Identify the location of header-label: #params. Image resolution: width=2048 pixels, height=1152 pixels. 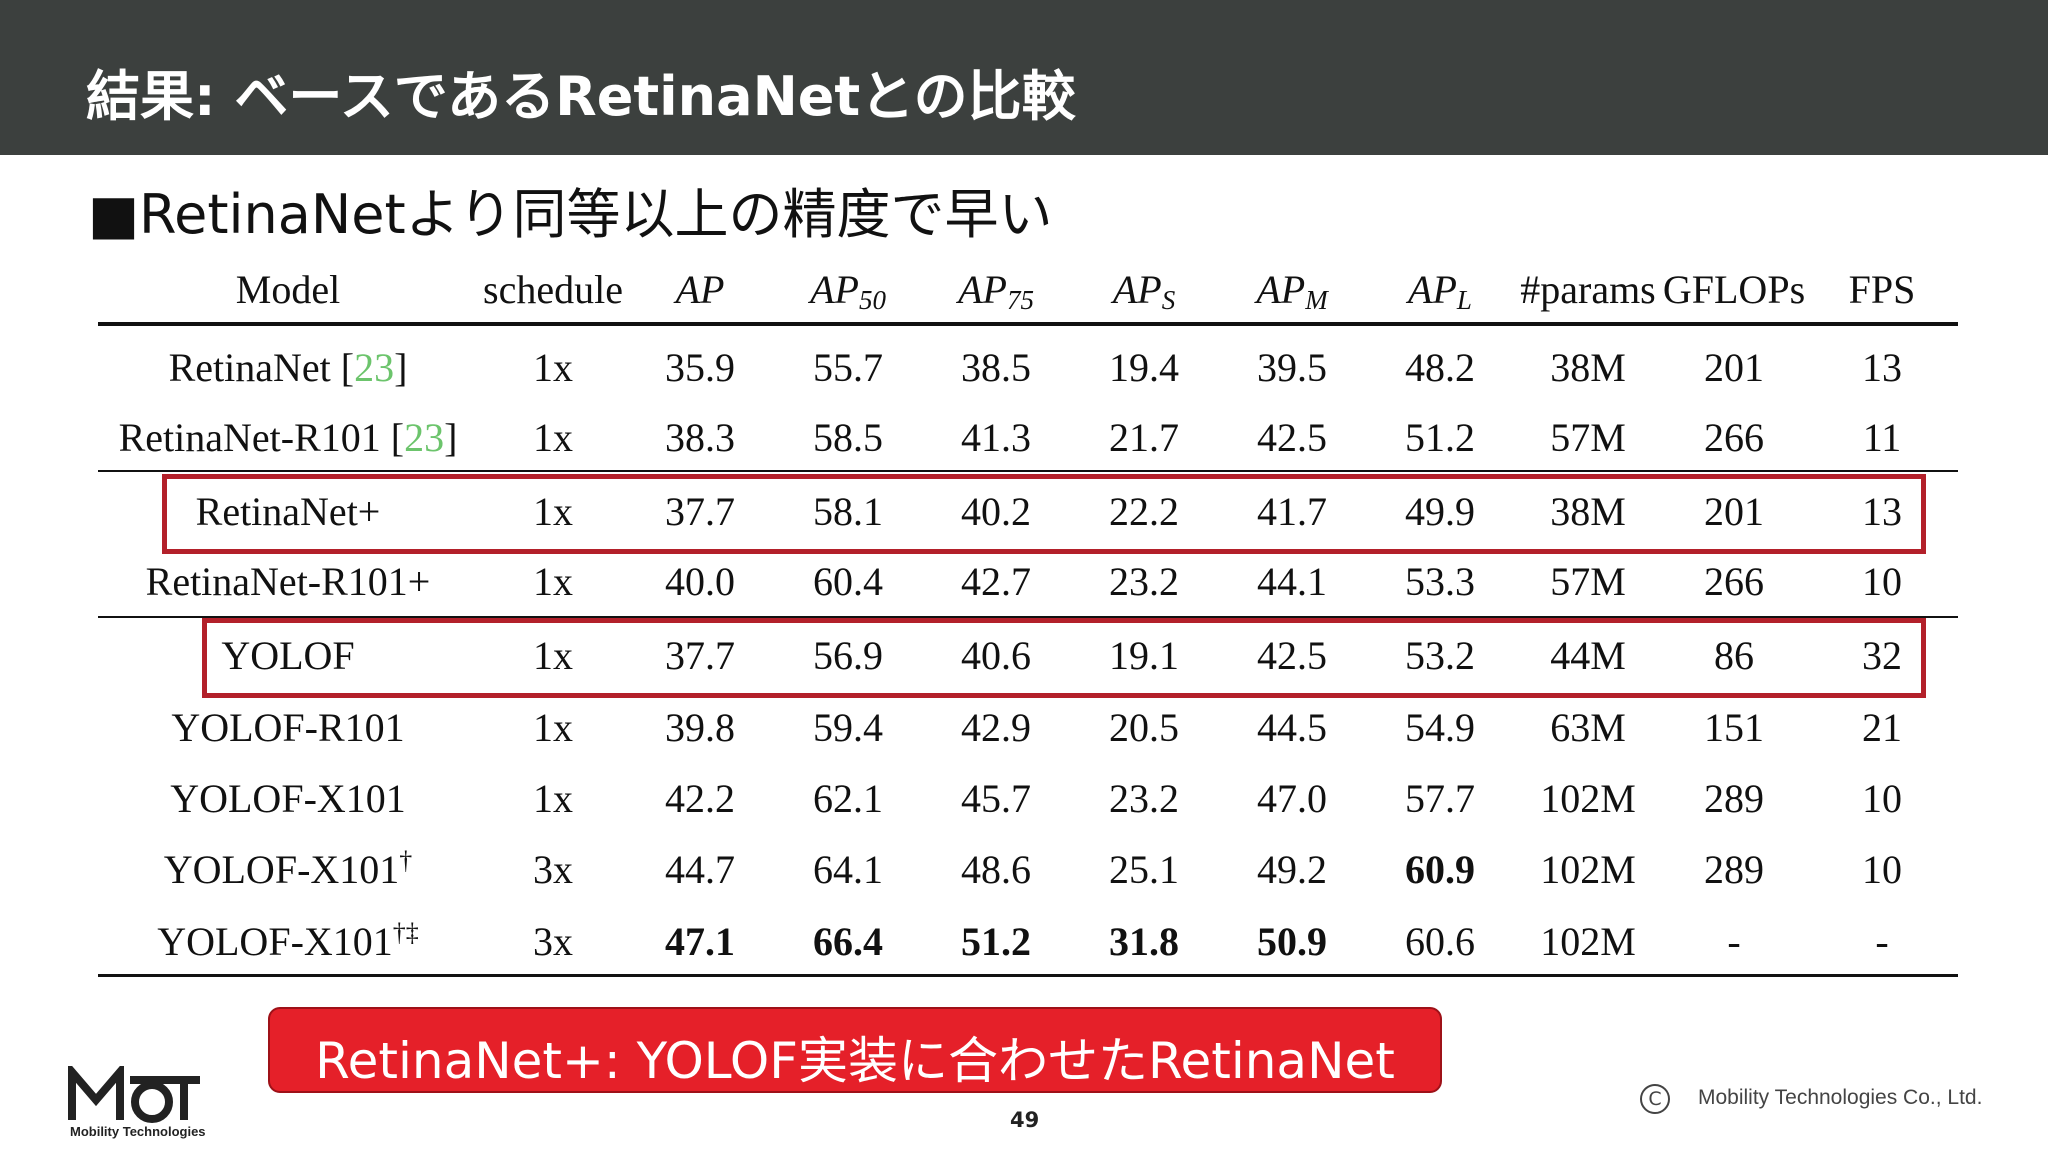
(1588, 289).